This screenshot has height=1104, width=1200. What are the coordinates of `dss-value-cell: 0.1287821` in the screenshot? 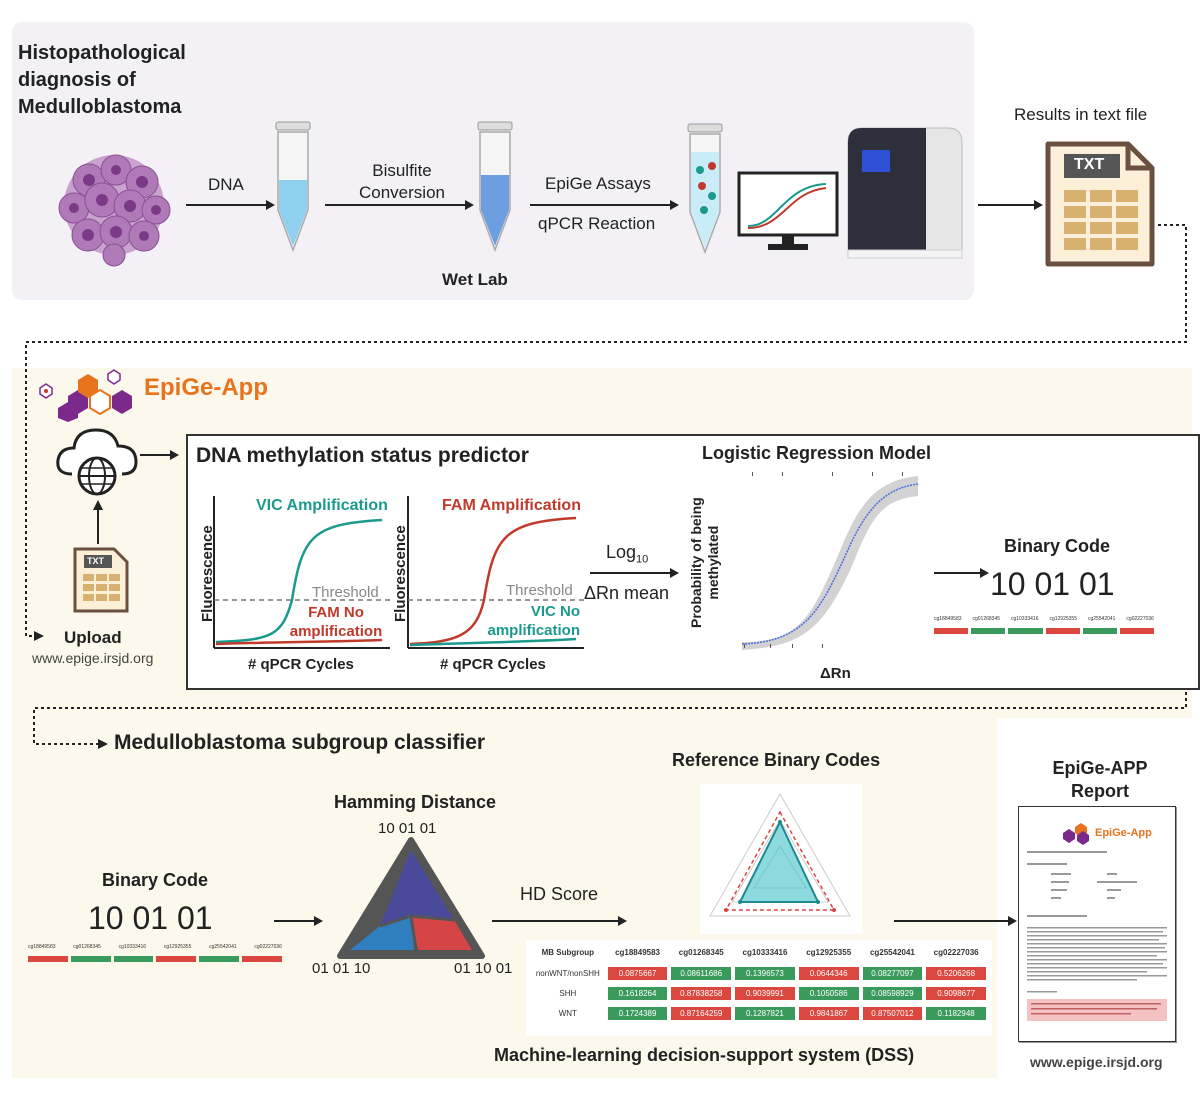 It's located at (765, 1013).